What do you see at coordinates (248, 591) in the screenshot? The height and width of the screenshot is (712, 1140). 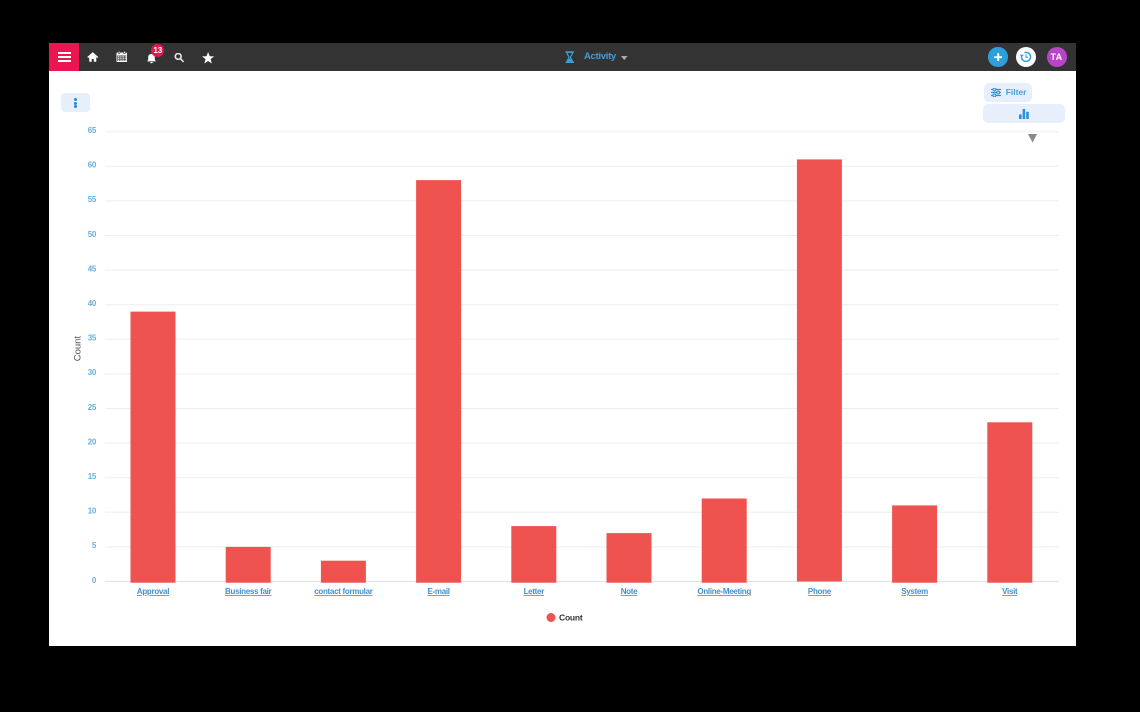 I see `svg-text: Business fair` at bounding box center [248, 591].